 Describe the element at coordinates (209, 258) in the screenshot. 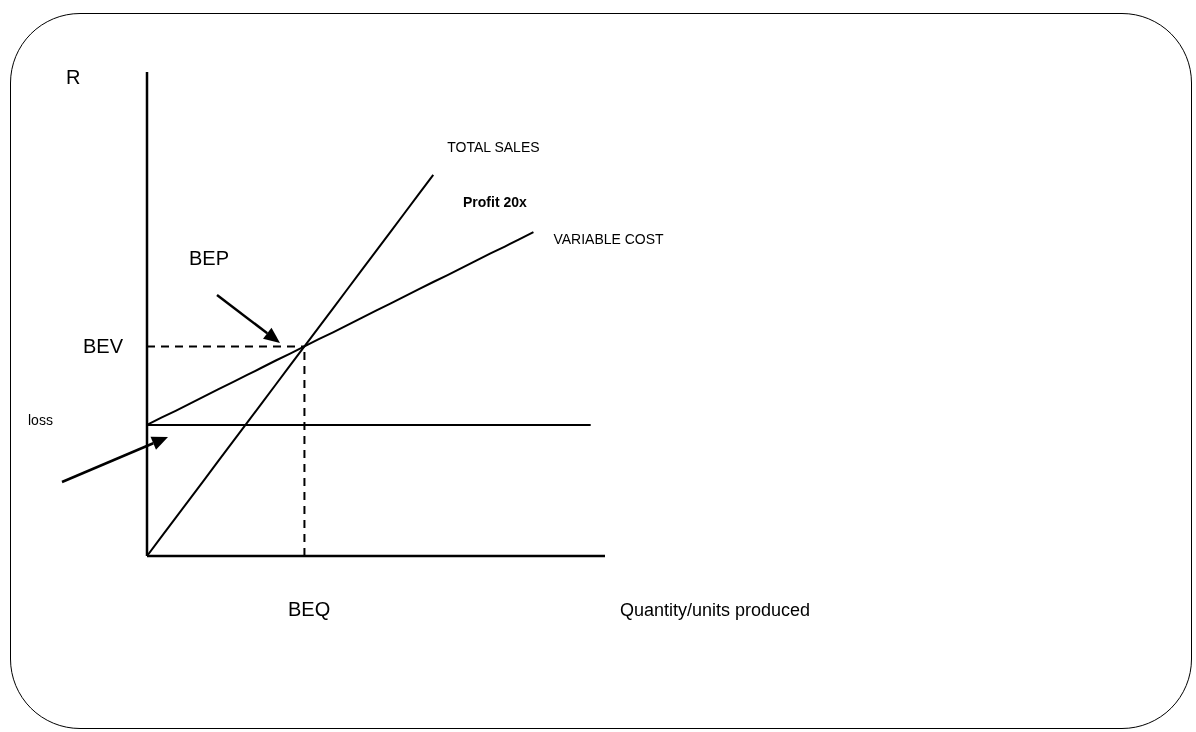

I see `annotation: BEP` at that location.